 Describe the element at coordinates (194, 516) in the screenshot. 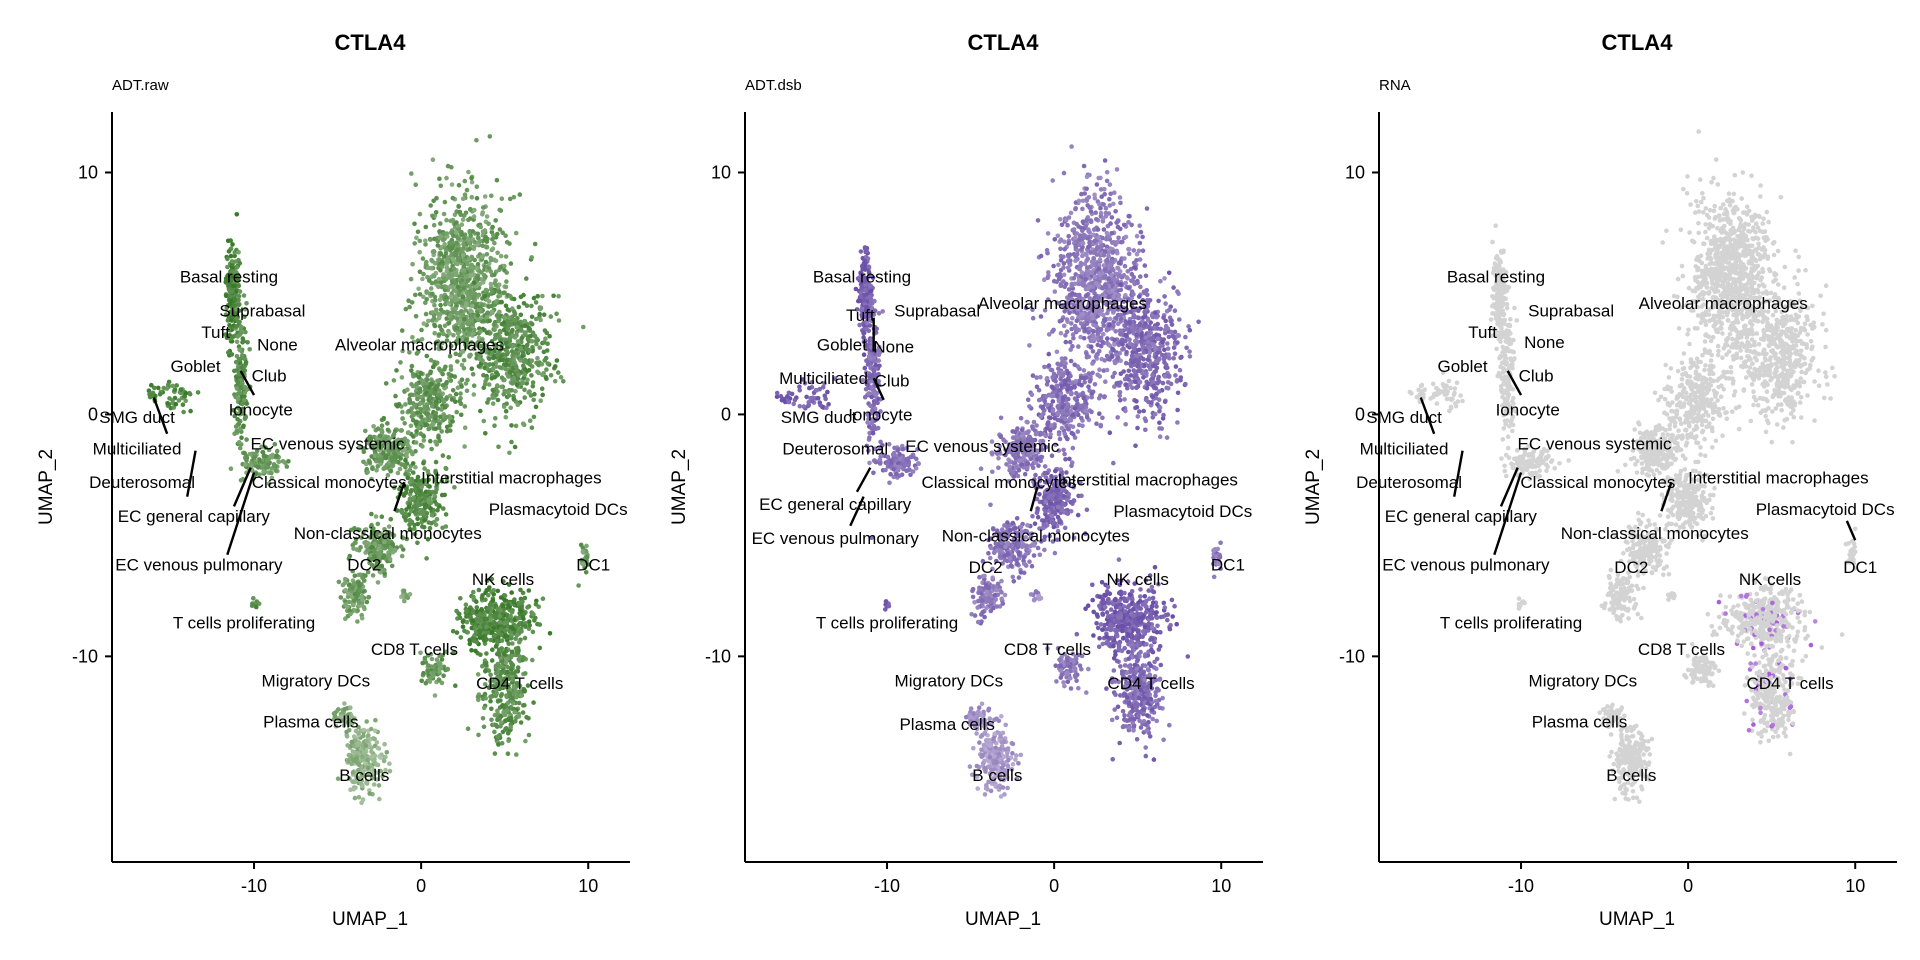

I see `cell-type-label: EC general capillary` at that location.